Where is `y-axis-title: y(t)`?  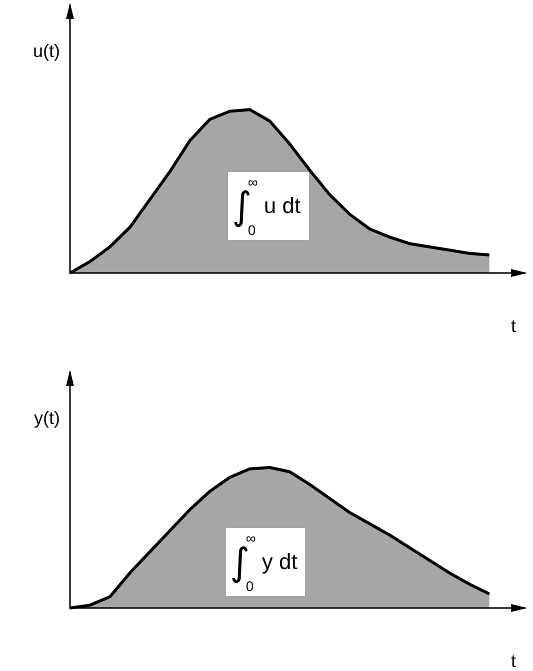
y-axis-title: y(t) is located at coordinates (47, 418).